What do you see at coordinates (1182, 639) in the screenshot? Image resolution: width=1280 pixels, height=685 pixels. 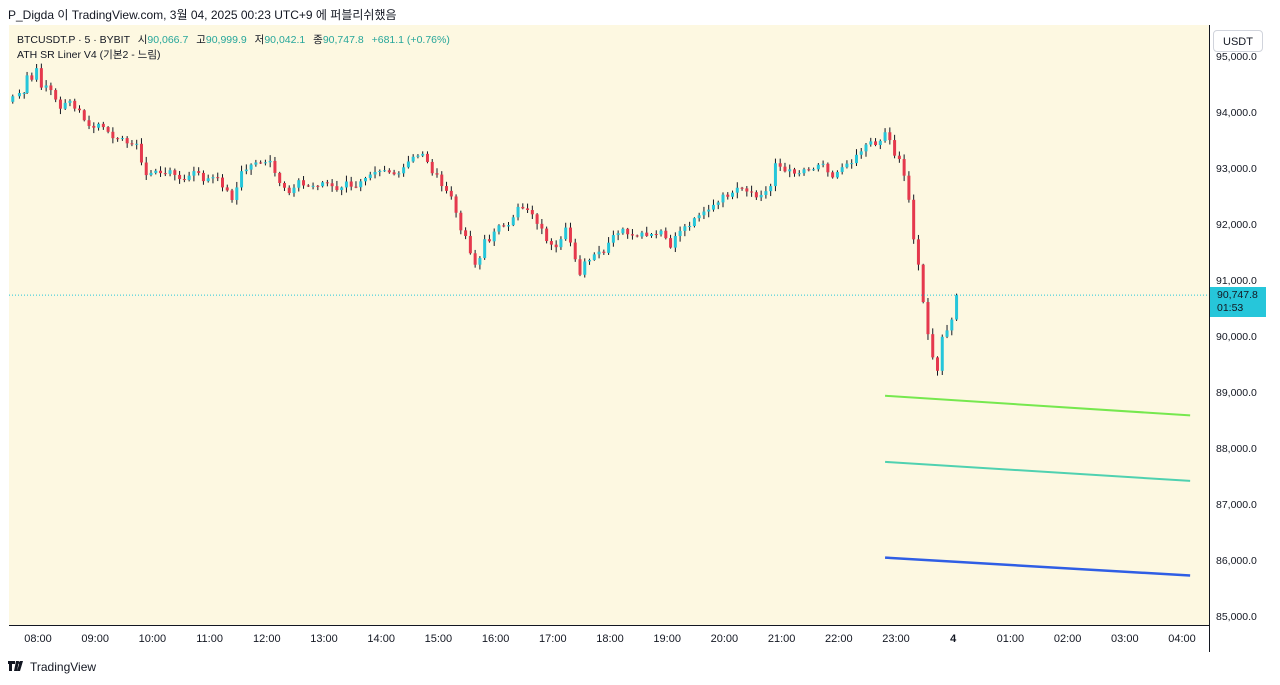 I see `time-axis-label: 04:00` at bounding box center [1182, 639].